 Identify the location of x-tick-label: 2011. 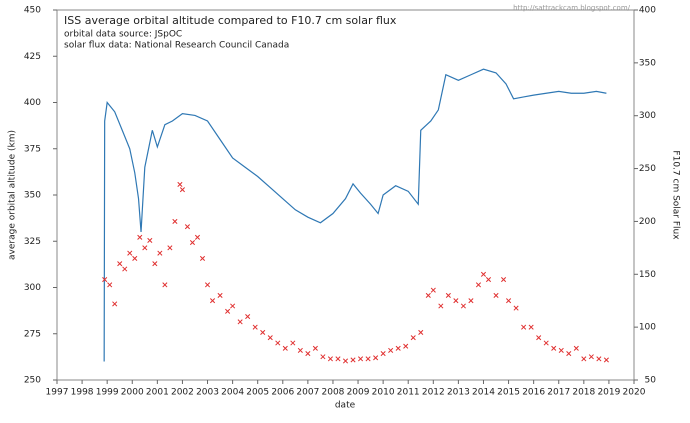
(408, 393).